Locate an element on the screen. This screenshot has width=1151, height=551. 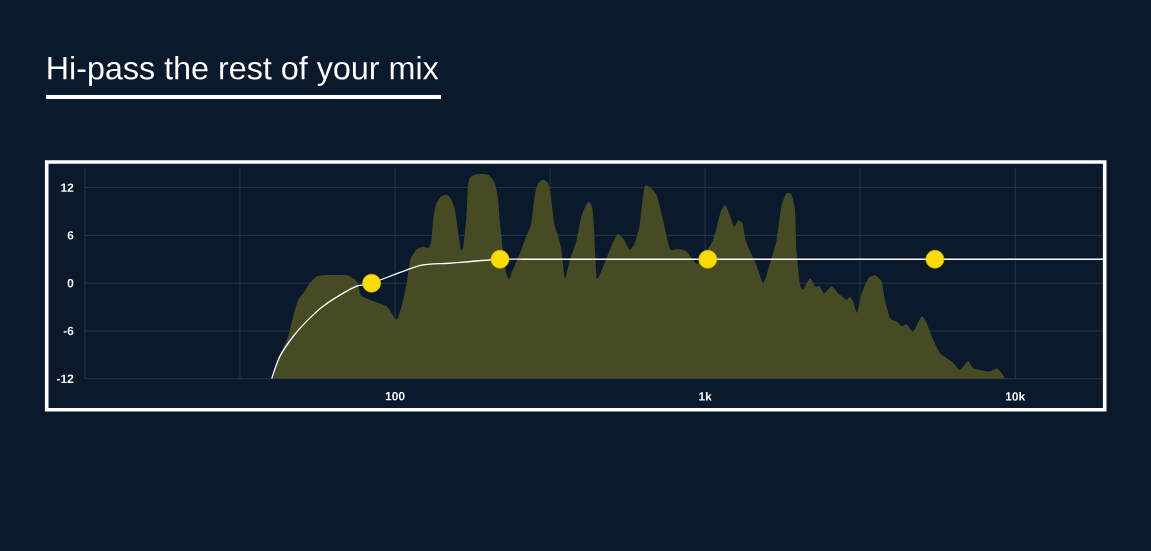
x-tick-label: 1k is located at coordinates (705, 396).